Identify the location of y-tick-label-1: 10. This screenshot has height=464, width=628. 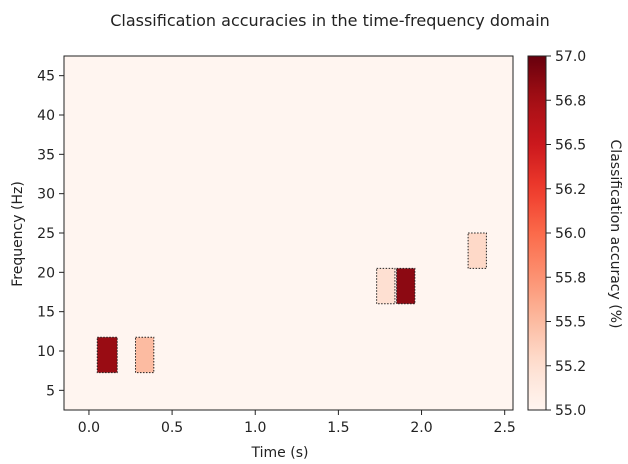
(46, 352).